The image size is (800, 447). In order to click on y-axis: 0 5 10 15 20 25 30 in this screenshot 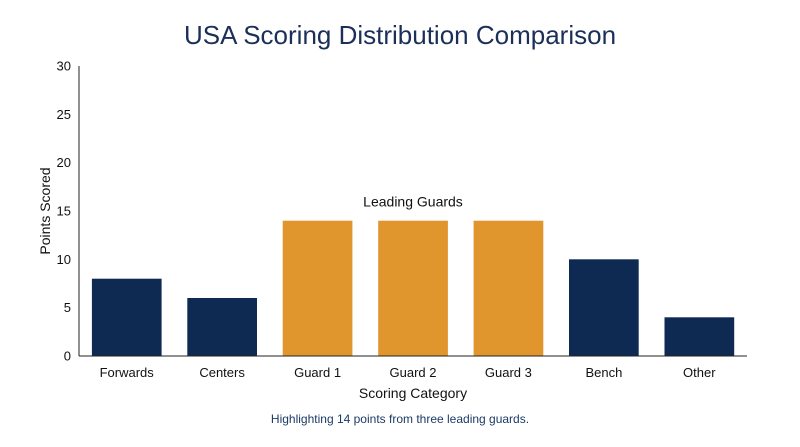, I will do `click(68, 211)`.